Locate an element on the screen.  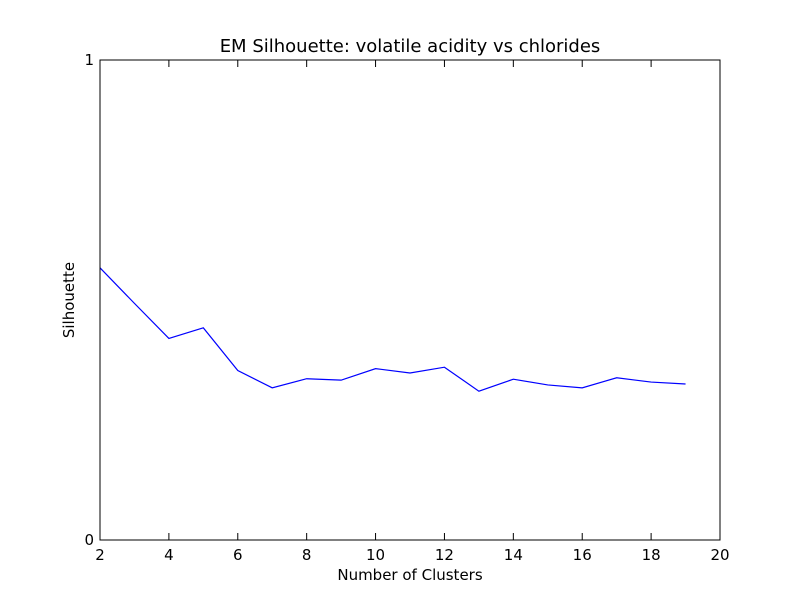
x-tick-label: 2 is located at coordinates (100, 555).